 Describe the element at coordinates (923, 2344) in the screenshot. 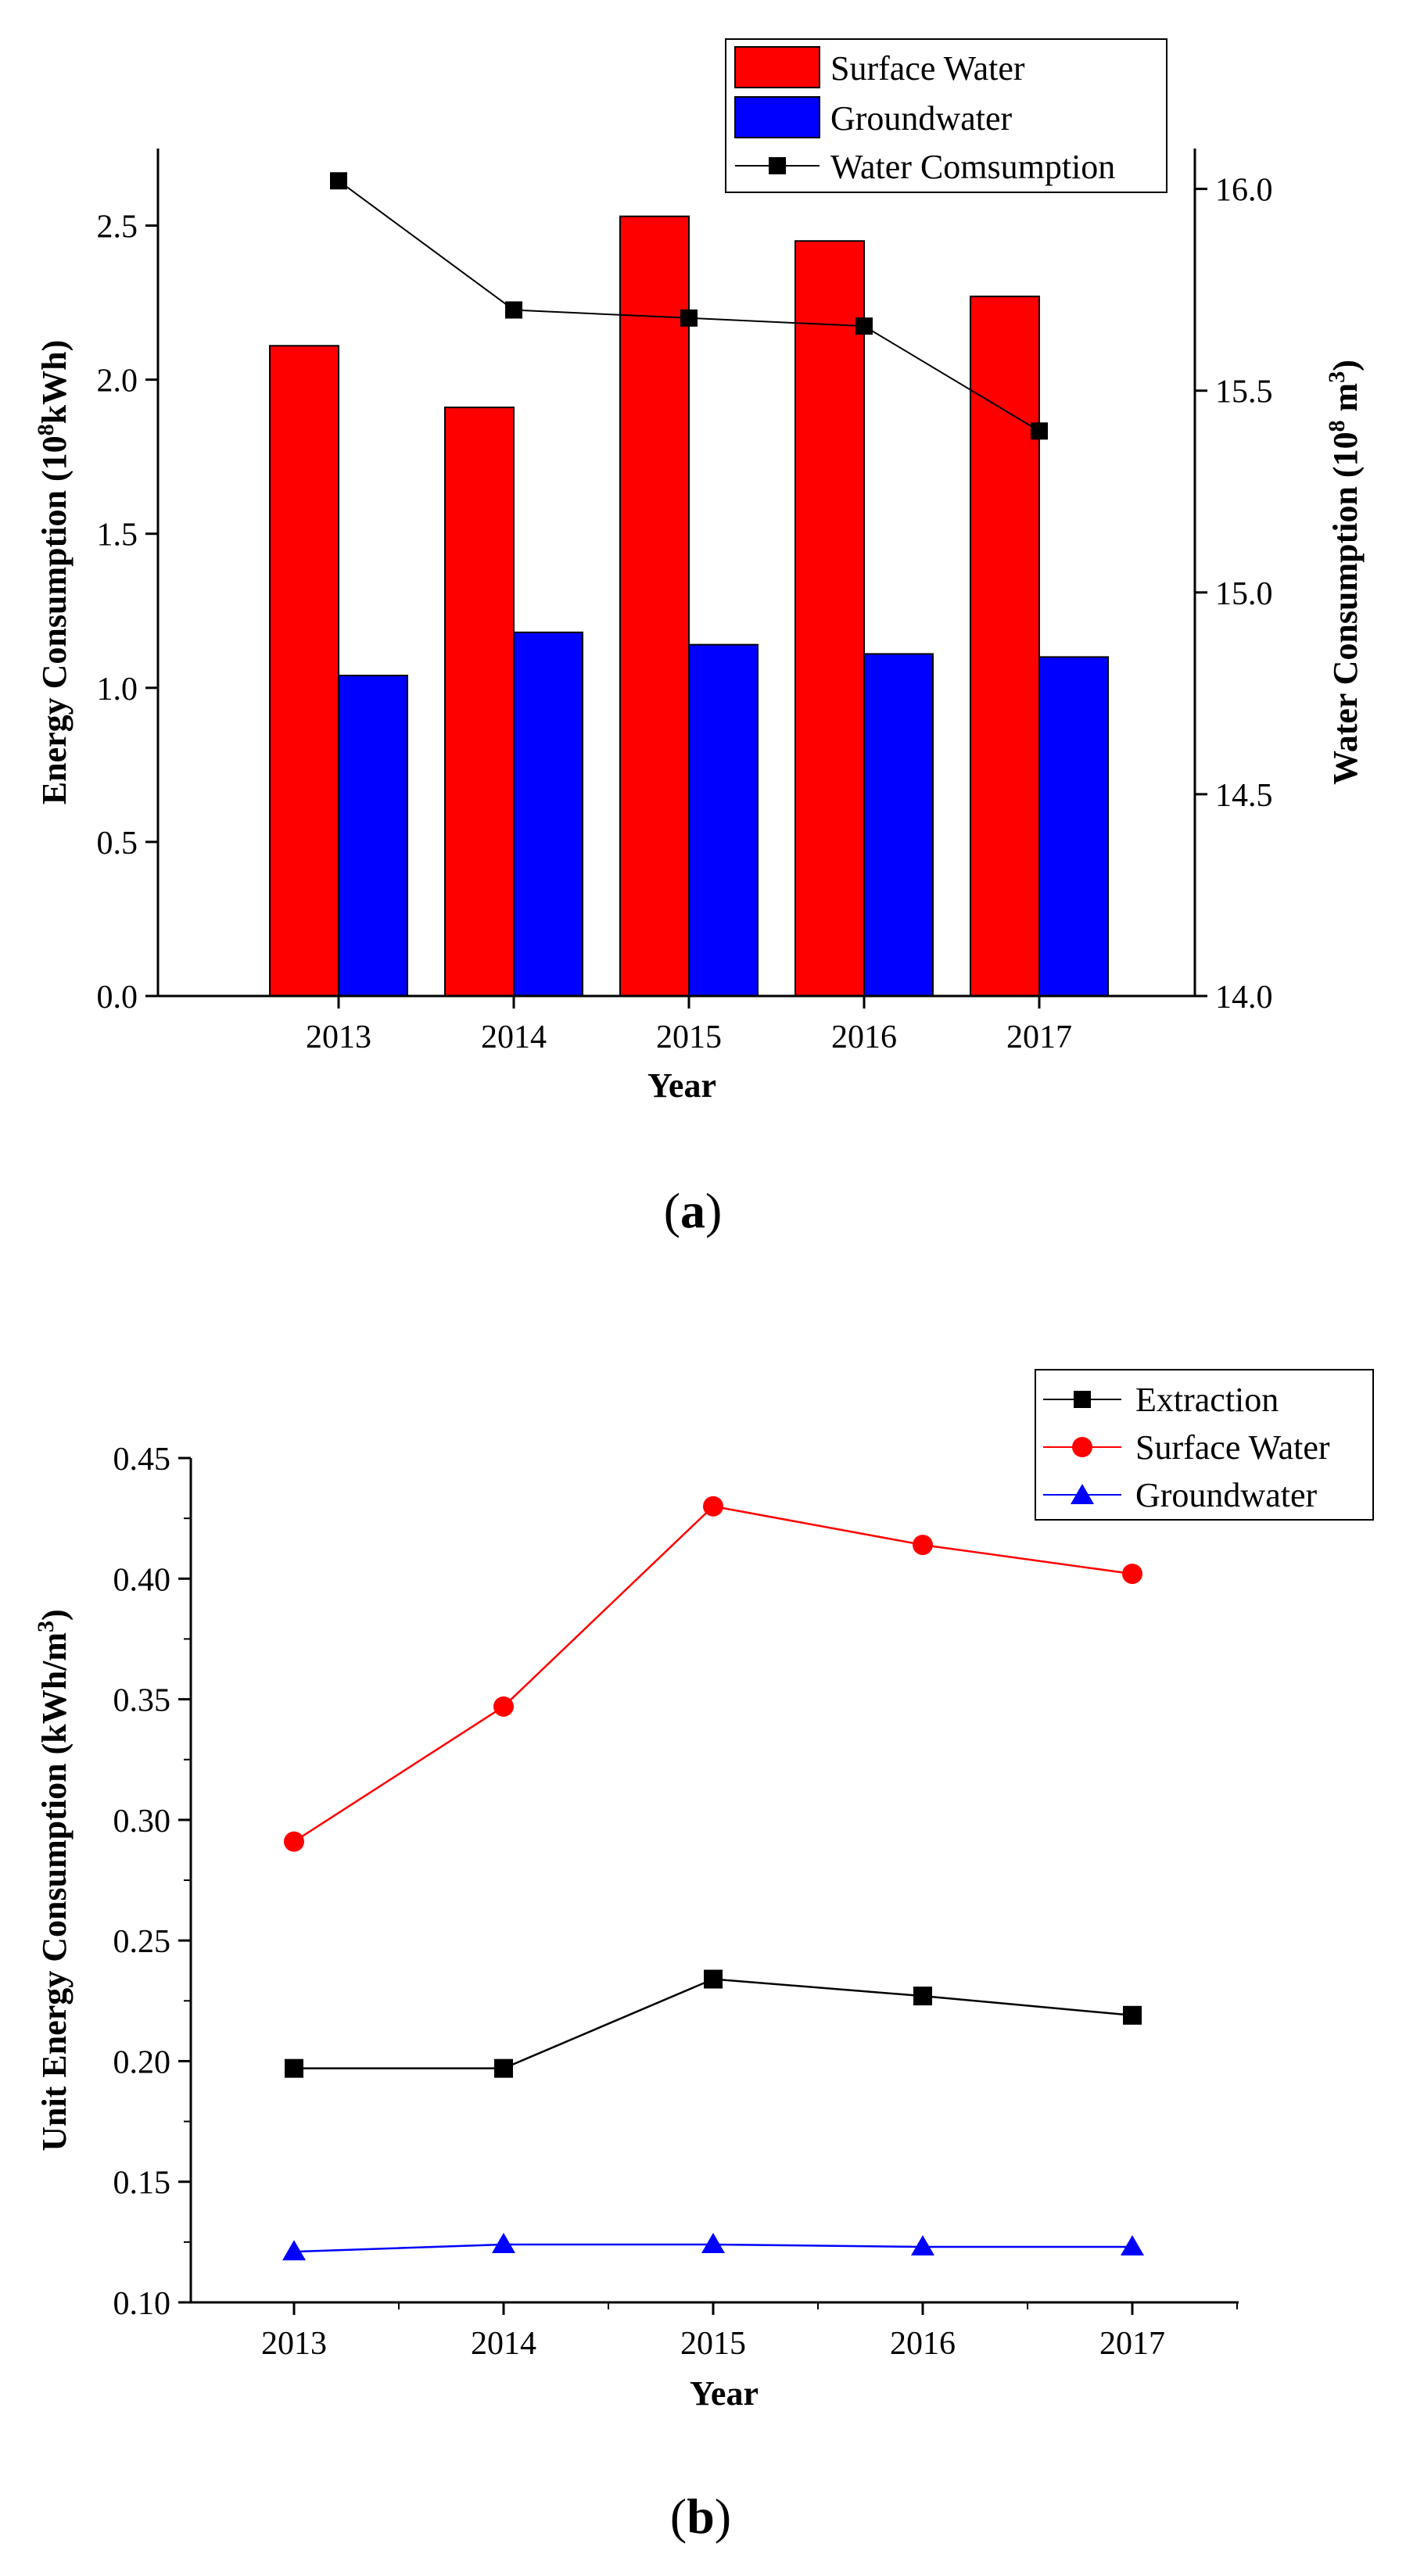

I see `panel-b-x-tick-label-2016: 2016` at that location.